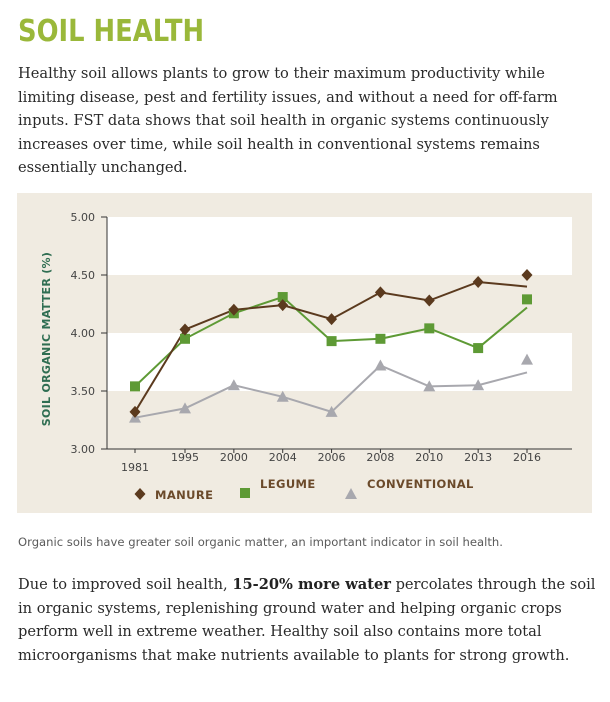  Describe the element at coordinates (332, 457) in the screenshot. I see `x-tick-label: 2006` at that location.